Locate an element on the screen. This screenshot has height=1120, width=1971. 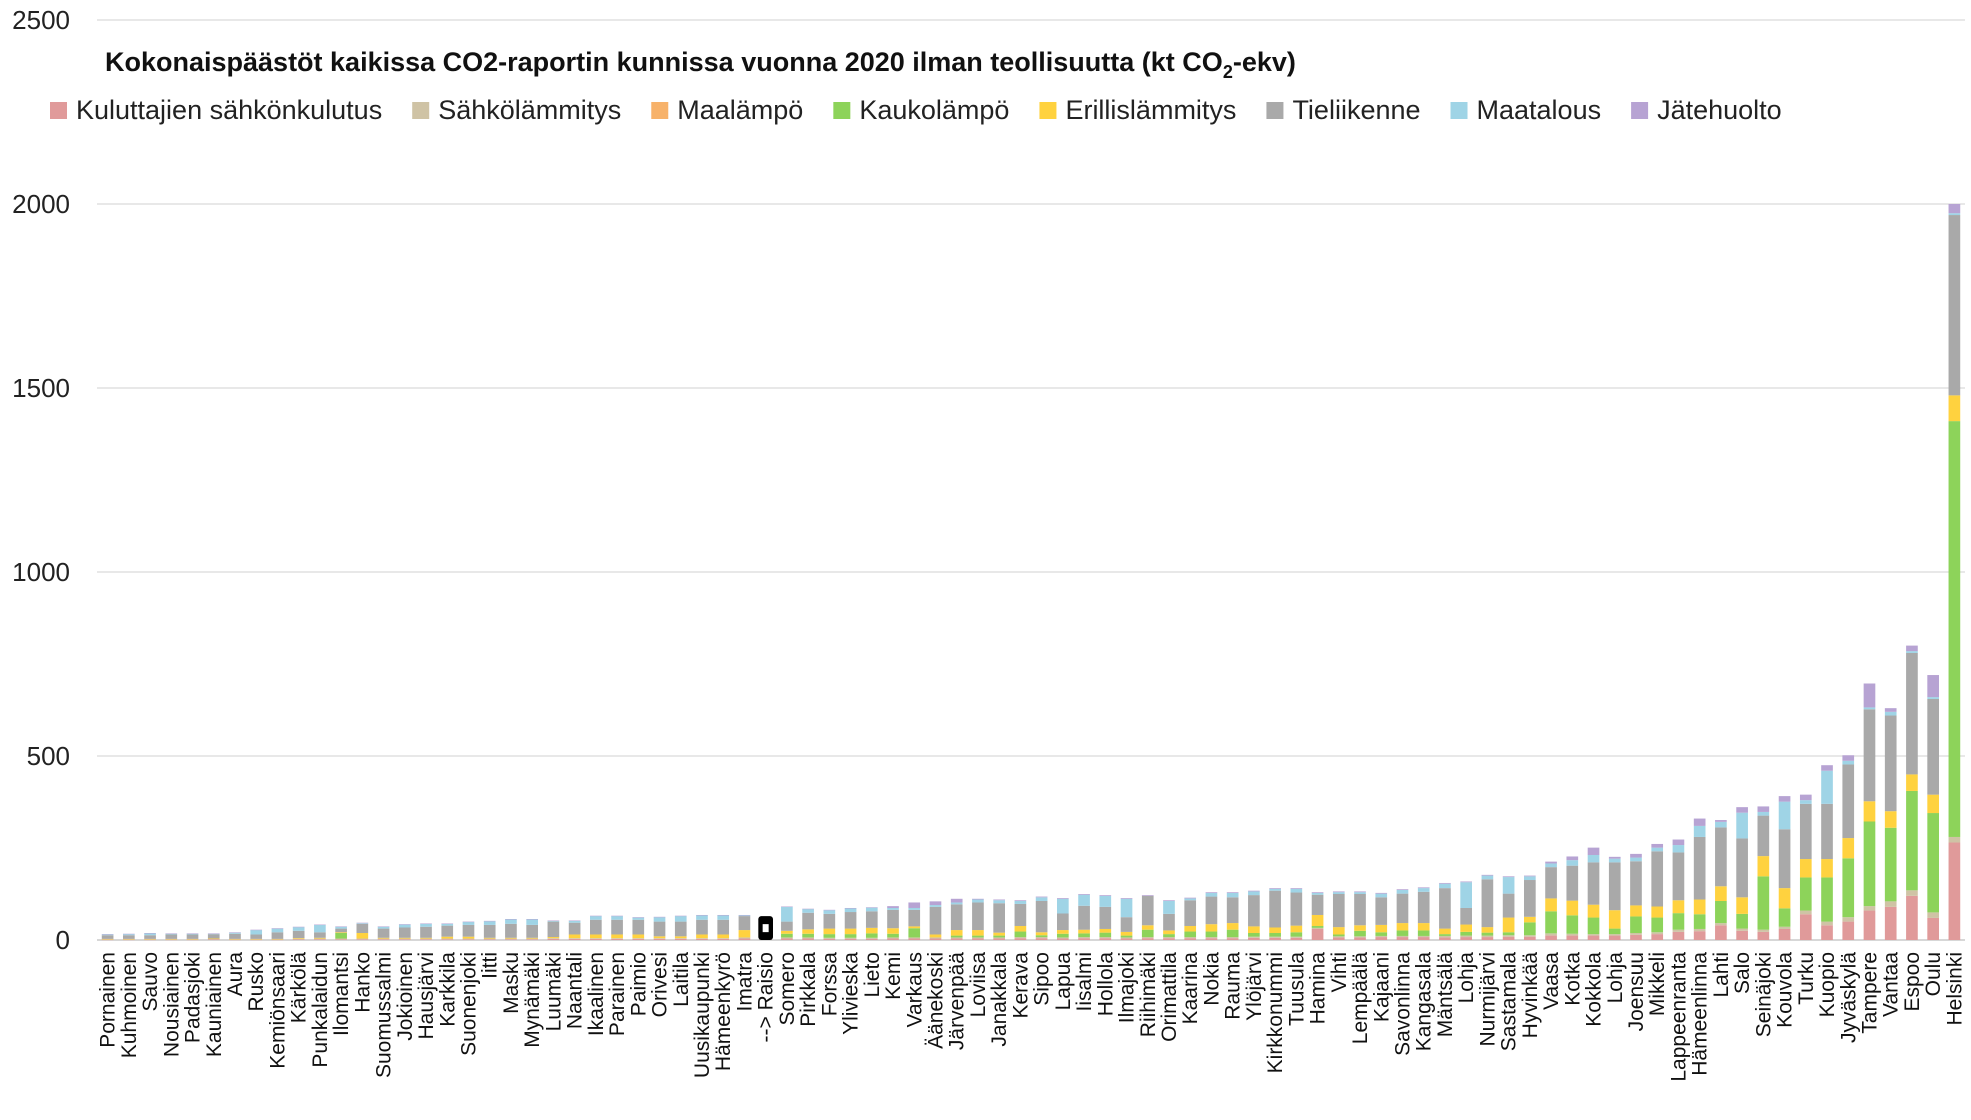
x-category-label: Luumäki is located at coordinates (553, 991).